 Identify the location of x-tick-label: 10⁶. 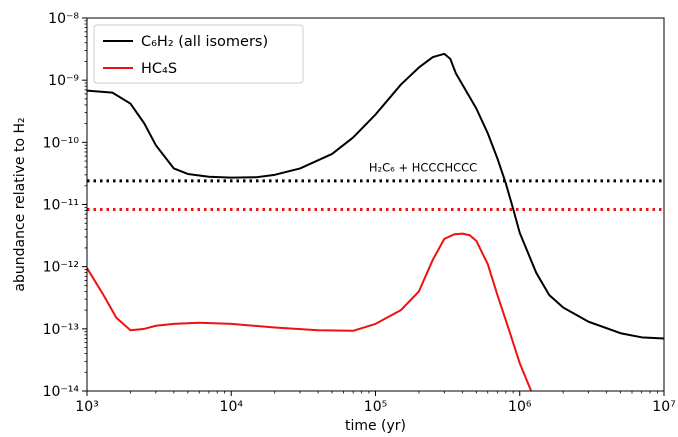
(520, 407).